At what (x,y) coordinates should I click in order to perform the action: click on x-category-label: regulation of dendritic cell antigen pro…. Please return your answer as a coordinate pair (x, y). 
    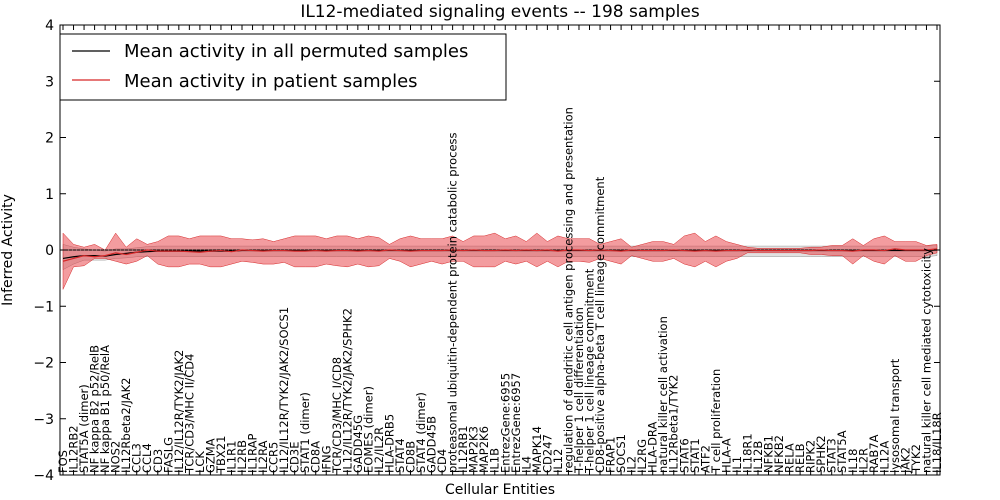
    Looking at the image, I should click on (568, 290).